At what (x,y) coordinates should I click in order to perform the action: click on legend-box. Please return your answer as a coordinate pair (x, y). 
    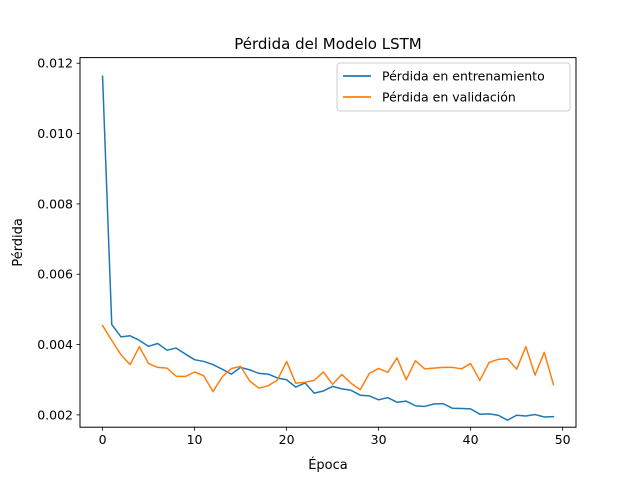
    Looking at the image, I should click on (453, 87).